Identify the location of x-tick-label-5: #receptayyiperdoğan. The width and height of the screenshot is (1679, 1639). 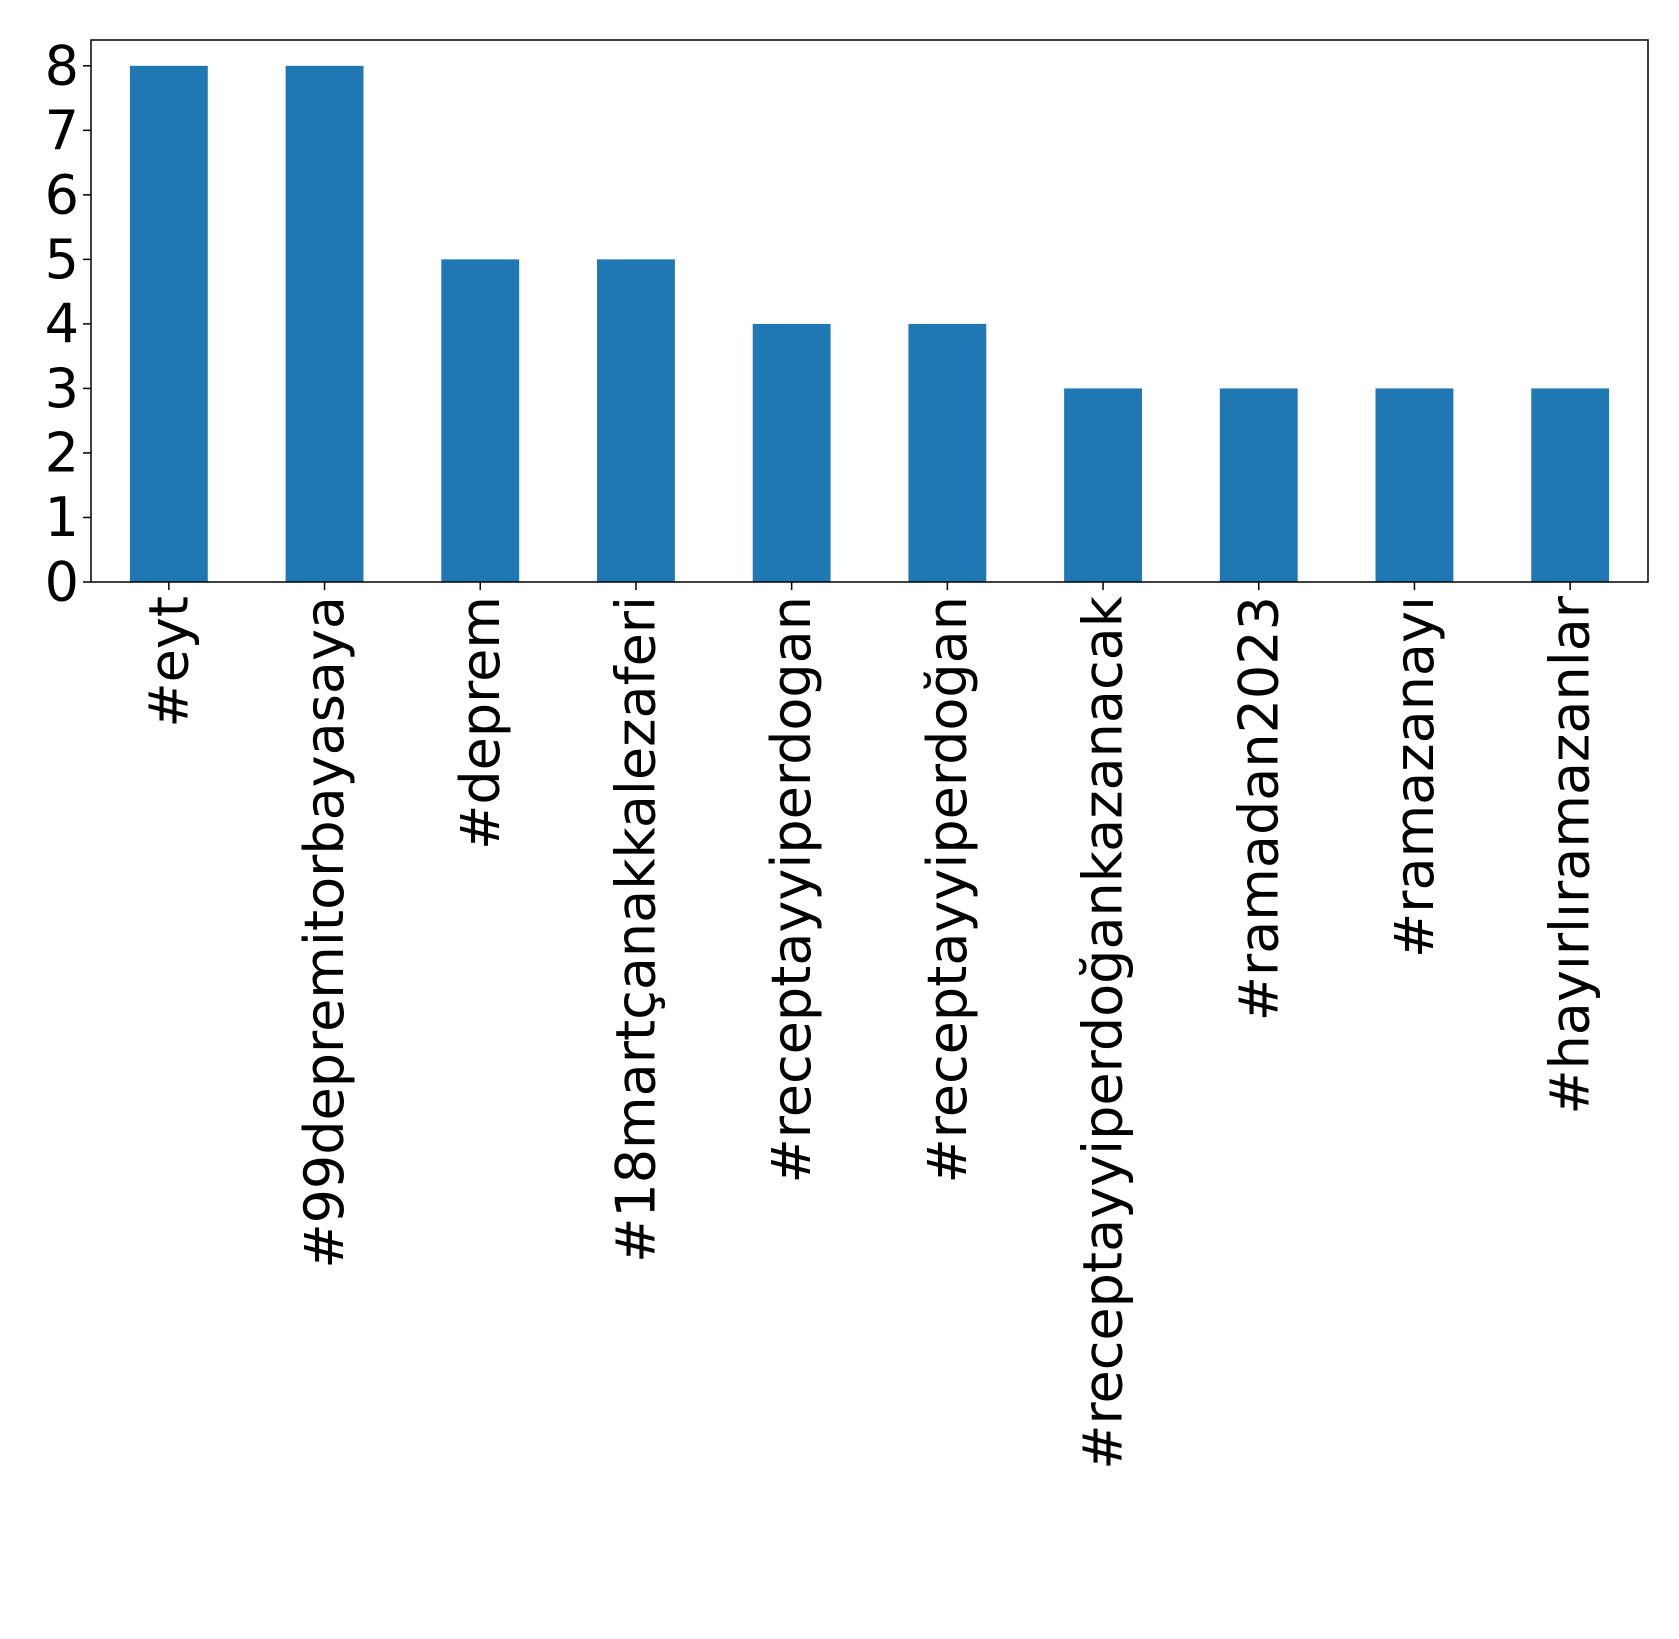
(947, 890).